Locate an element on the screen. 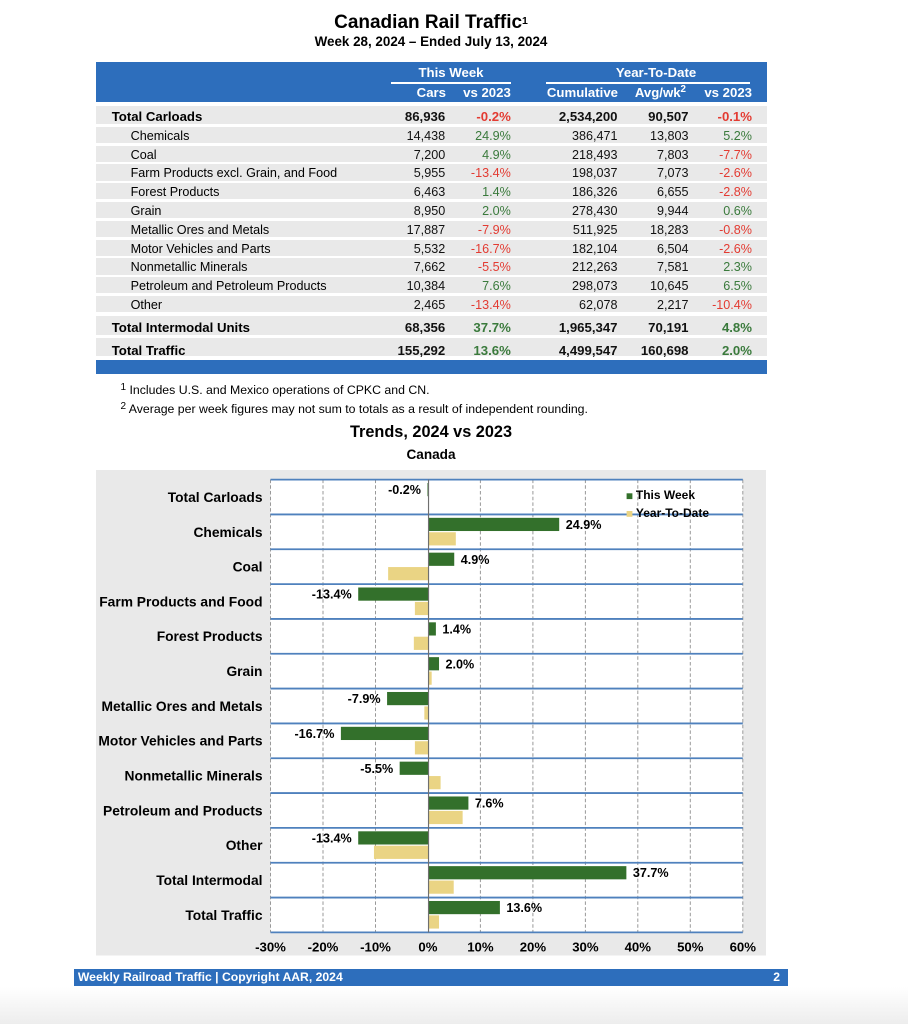  svg-text: 7.6% is located at coordinates (488, 804).